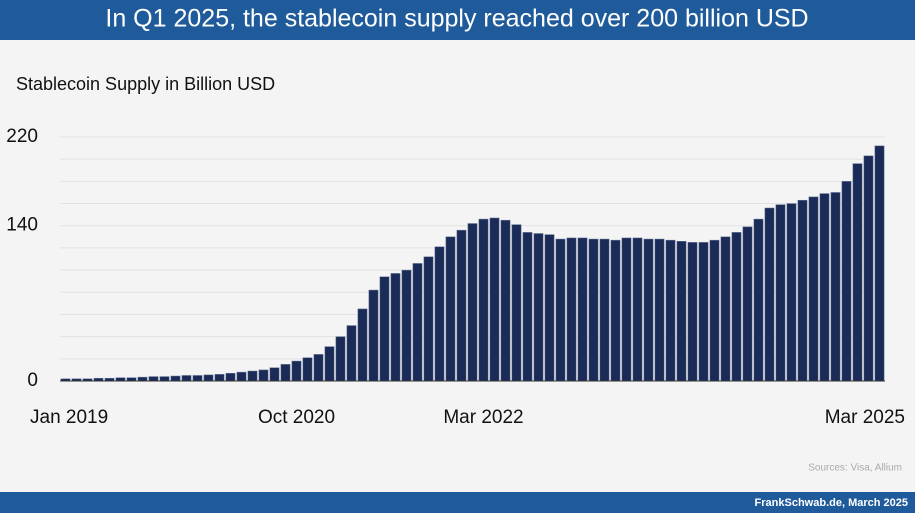  I want to click on x-tick-label: Mar 2022, so click(483, 417).